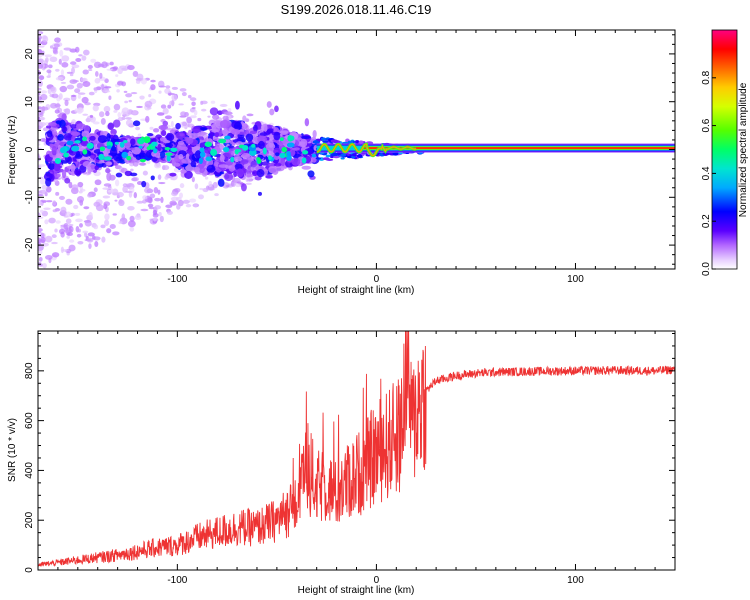  What do you see at coordinates (29, 102) in the screenshot?
I see `spectrogram-ytick-label: 10` at bounding box center [29, 102].